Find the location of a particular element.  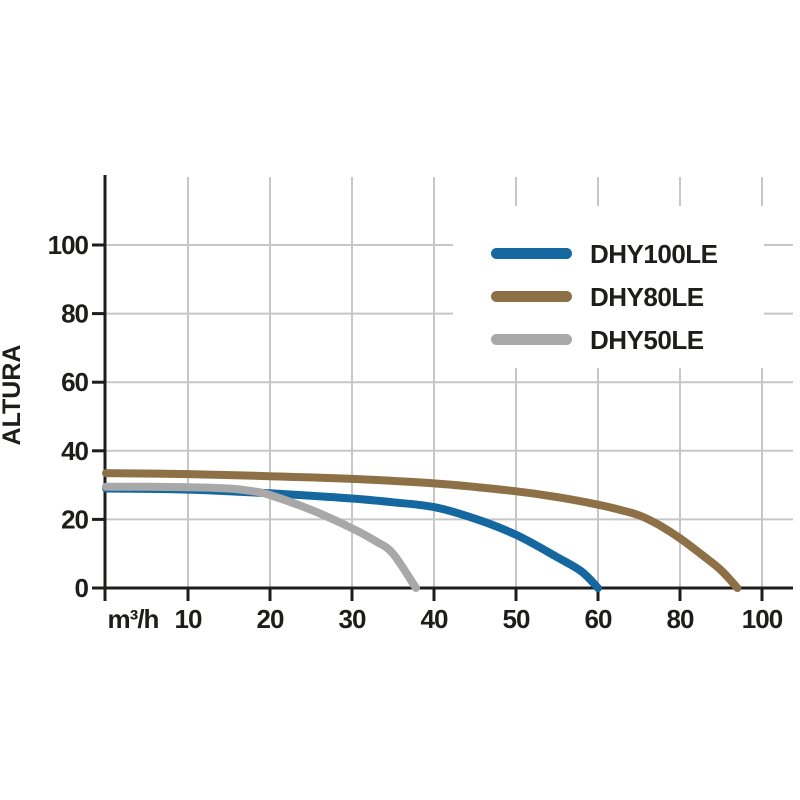

x-tick-label: 100 is located at coordinates (762, 619).